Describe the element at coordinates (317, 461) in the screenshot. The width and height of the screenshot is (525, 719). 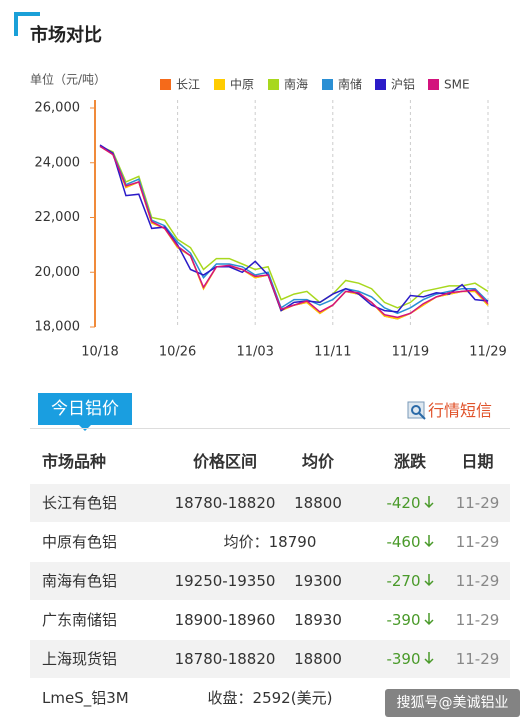
I see `header-cell: 均价` at that location.